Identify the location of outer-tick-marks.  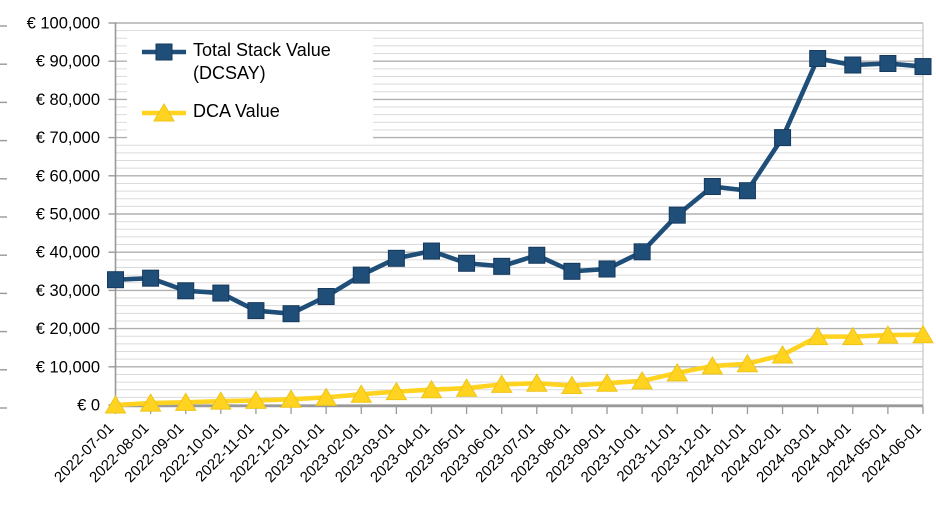
(3, 217).